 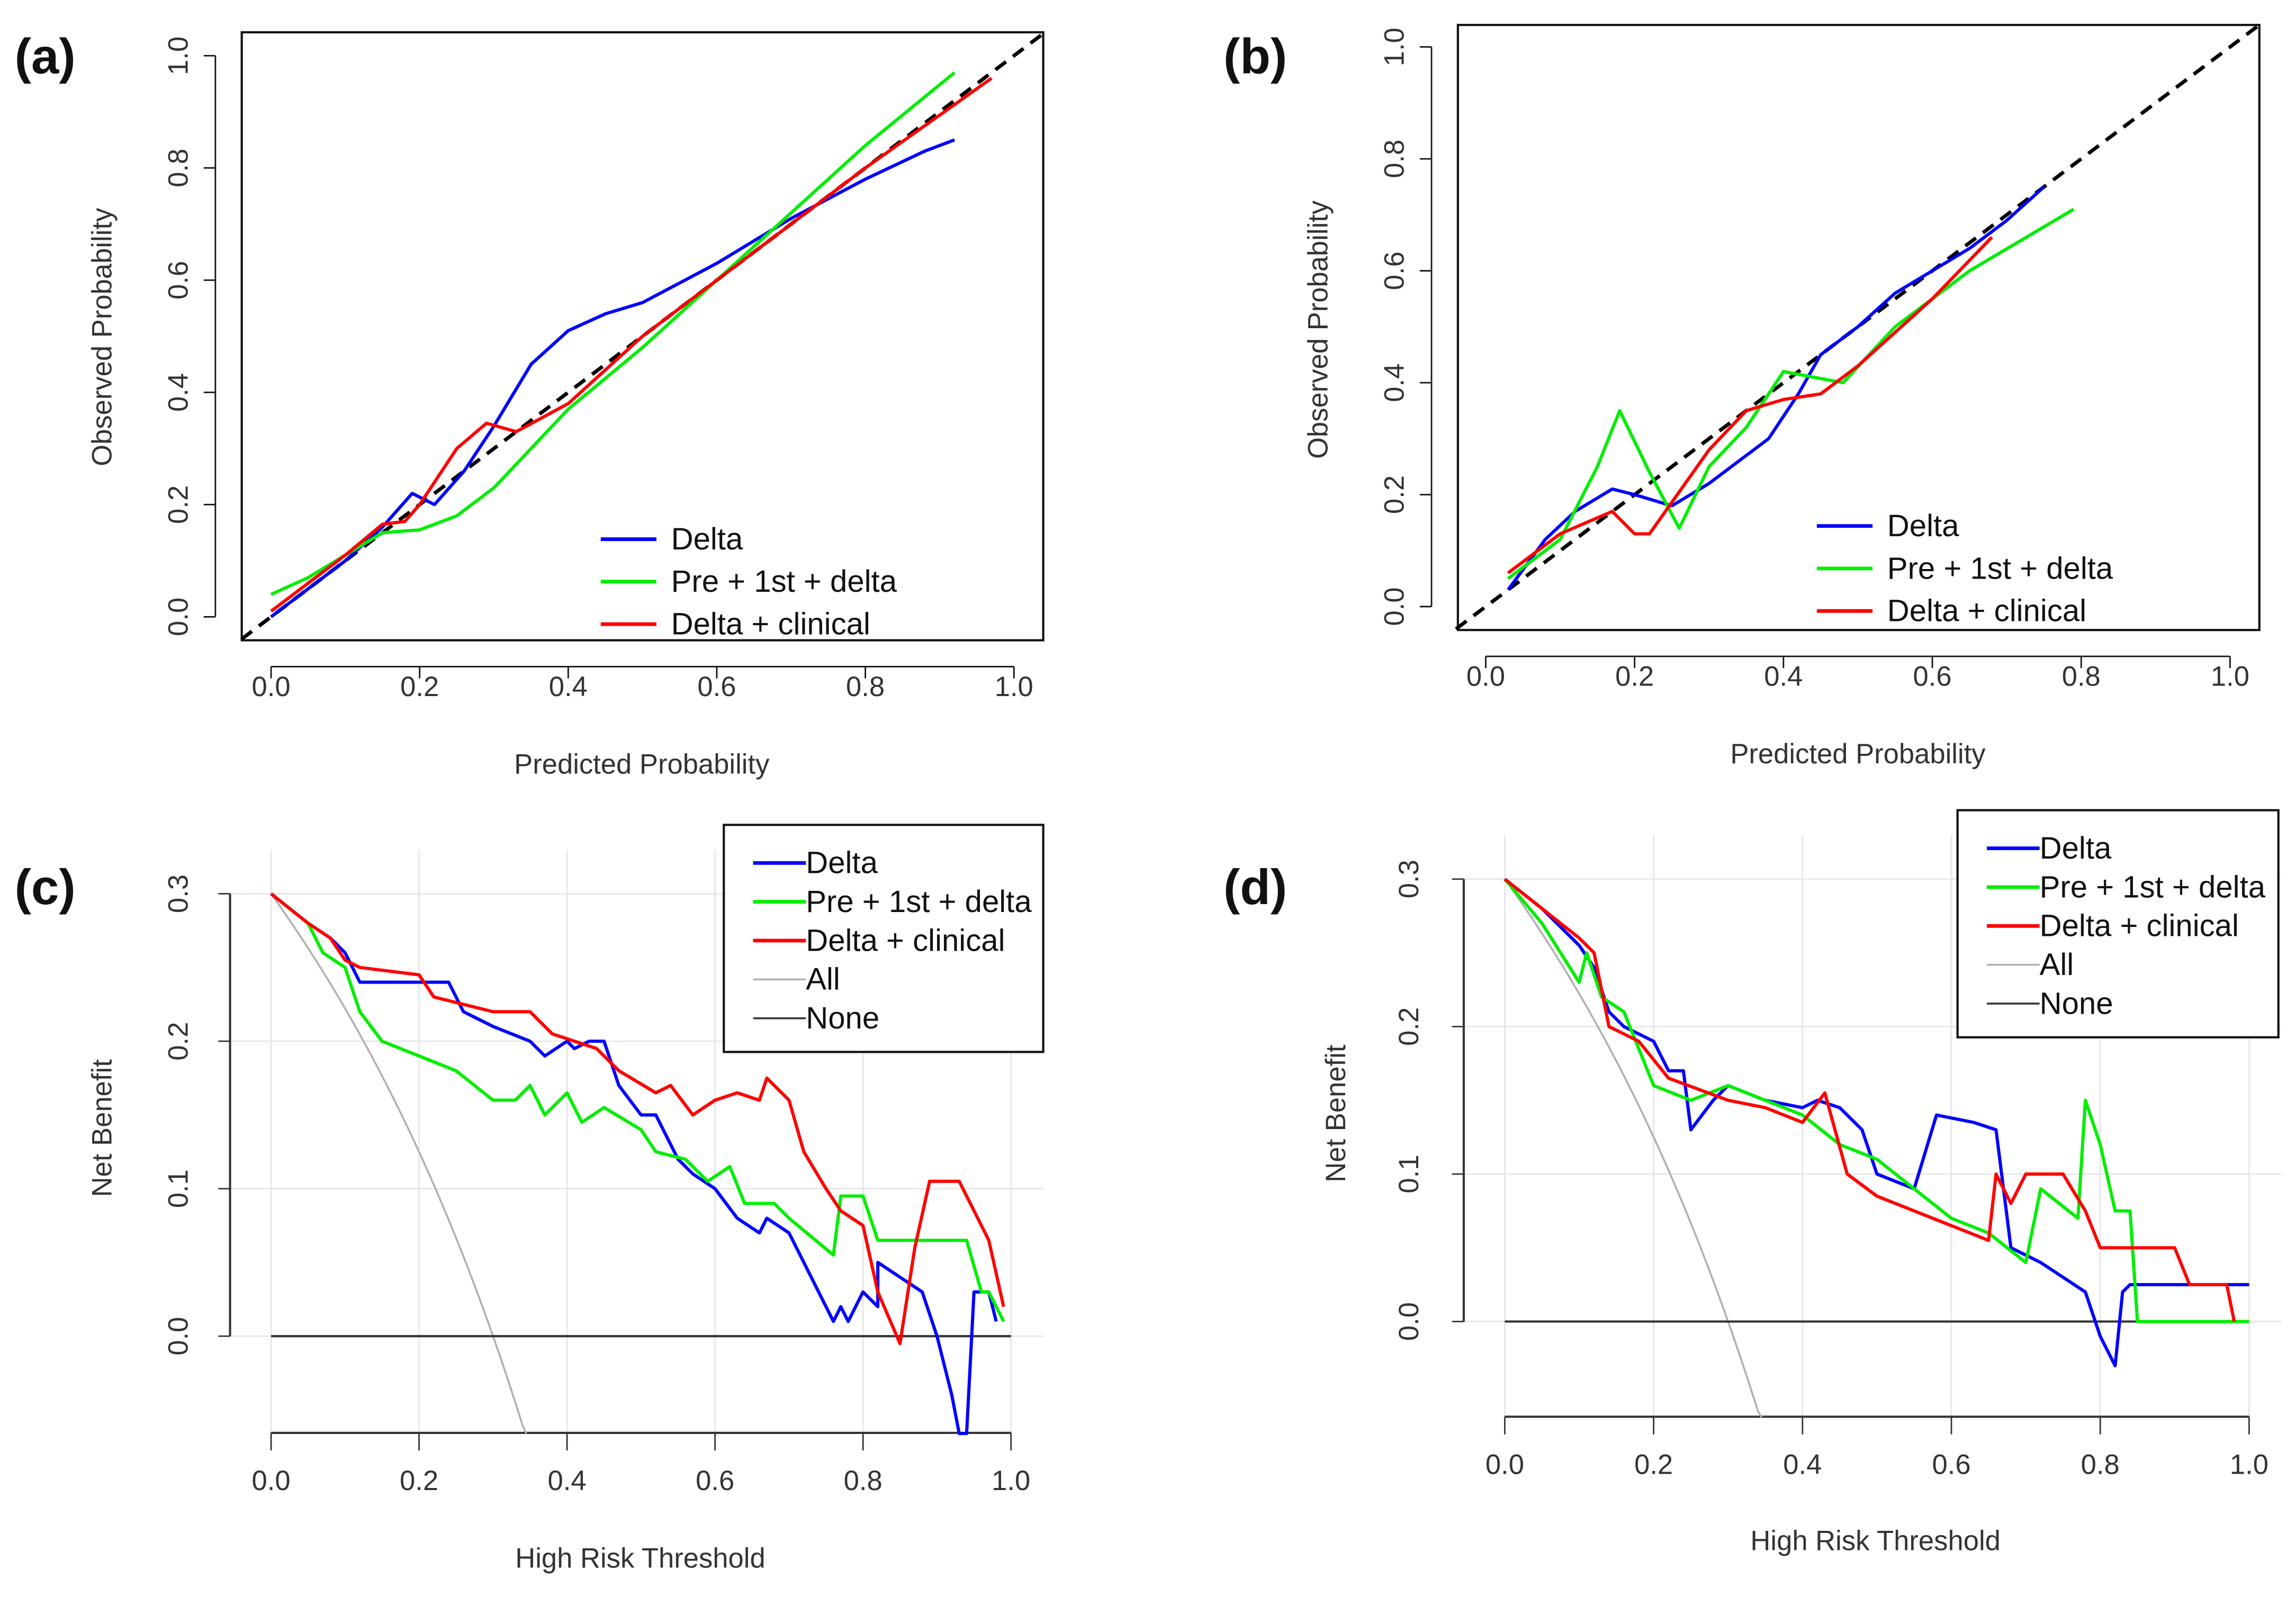 I want to click on panel-label: (c), so click(x=46, y=887).